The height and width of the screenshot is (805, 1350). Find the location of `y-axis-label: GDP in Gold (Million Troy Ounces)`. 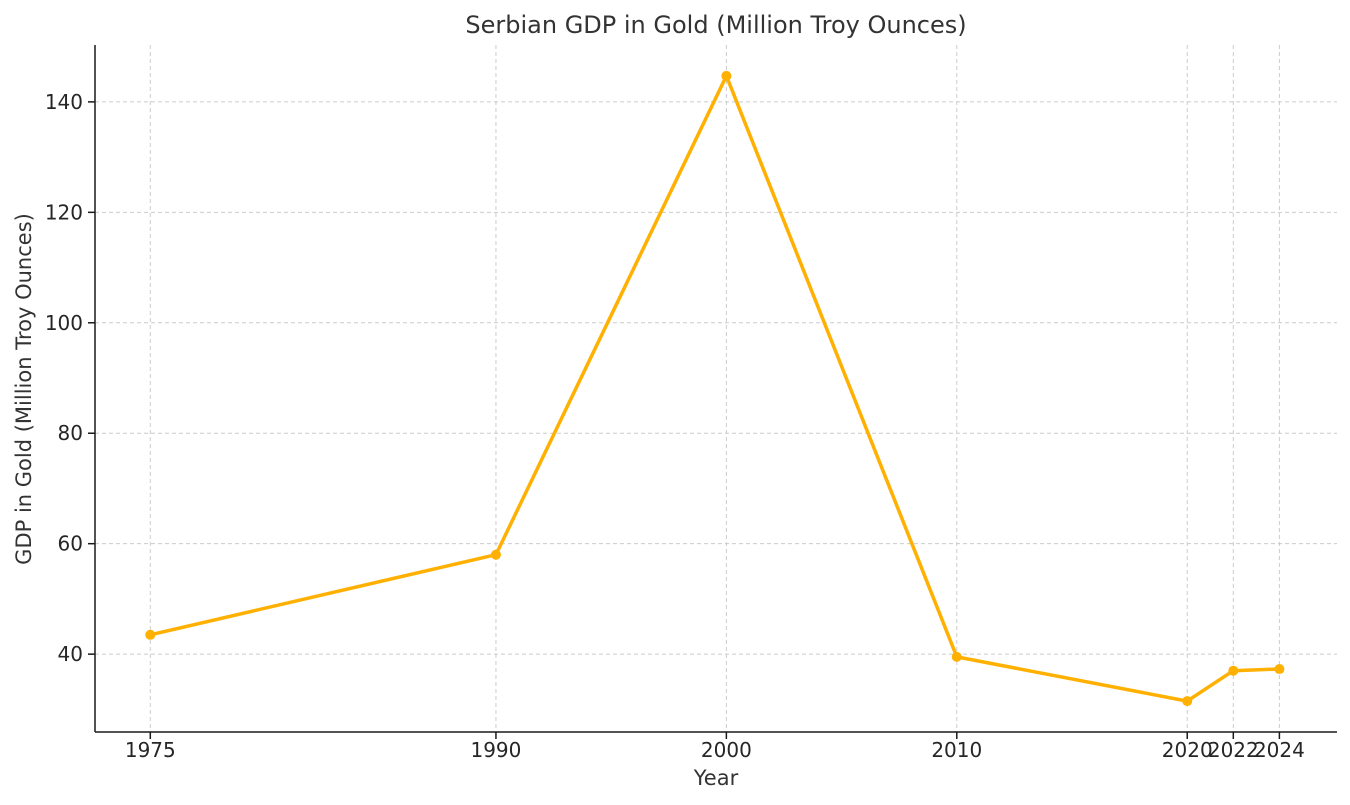

y-axis-label: GDP in Gold (Million Troy Ounces) is located at coordinates (24, 389).